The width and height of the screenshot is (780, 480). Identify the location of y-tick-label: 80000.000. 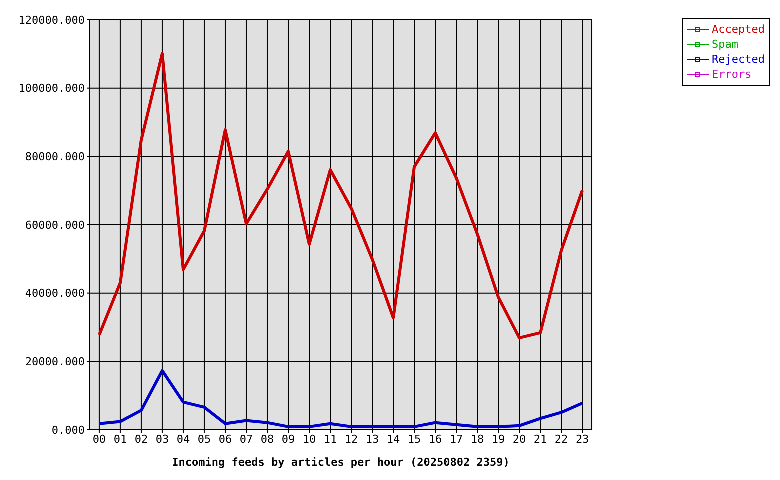
(55, 157).